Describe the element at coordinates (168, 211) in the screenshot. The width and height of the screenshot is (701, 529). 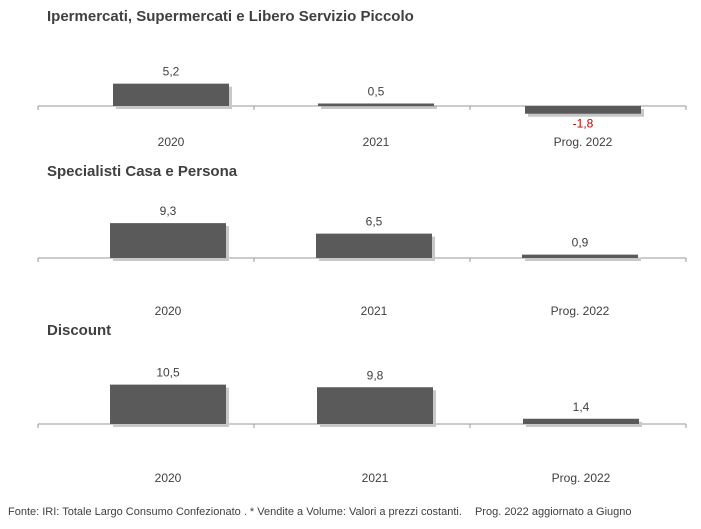
I see `data-label: 9,3` at that location.